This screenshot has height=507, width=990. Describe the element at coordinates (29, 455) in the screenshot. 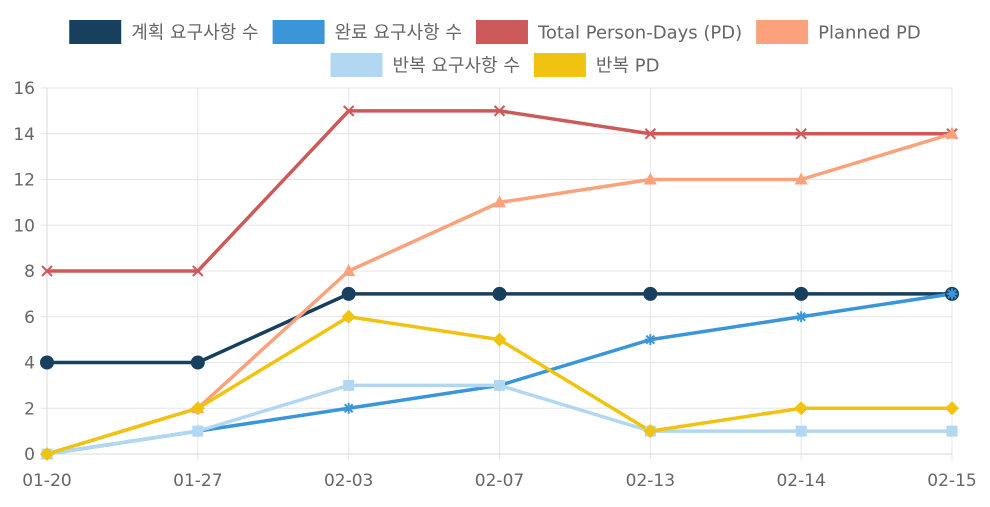

I see `y-tick-label: 0` at that location.